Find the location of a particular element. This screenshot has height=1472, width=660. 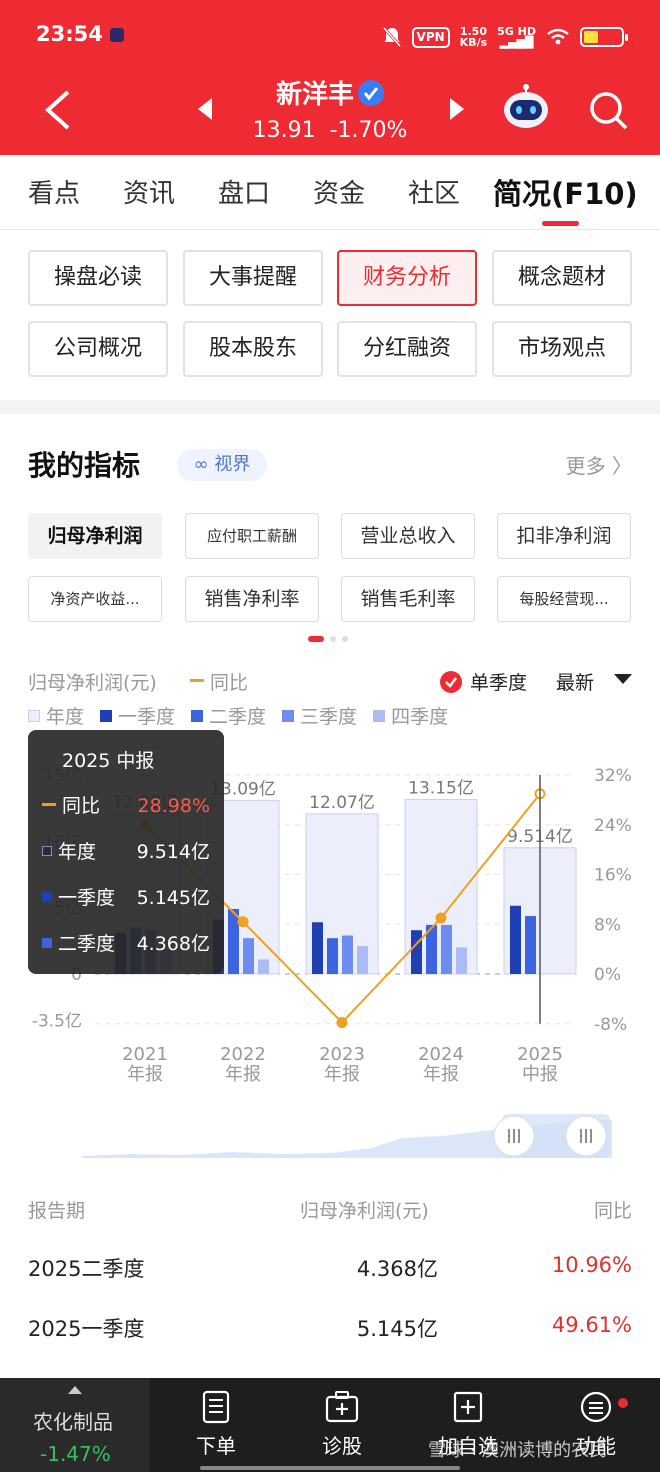

menu-dividends: 分红融资 is located at coordinates (407, 349).